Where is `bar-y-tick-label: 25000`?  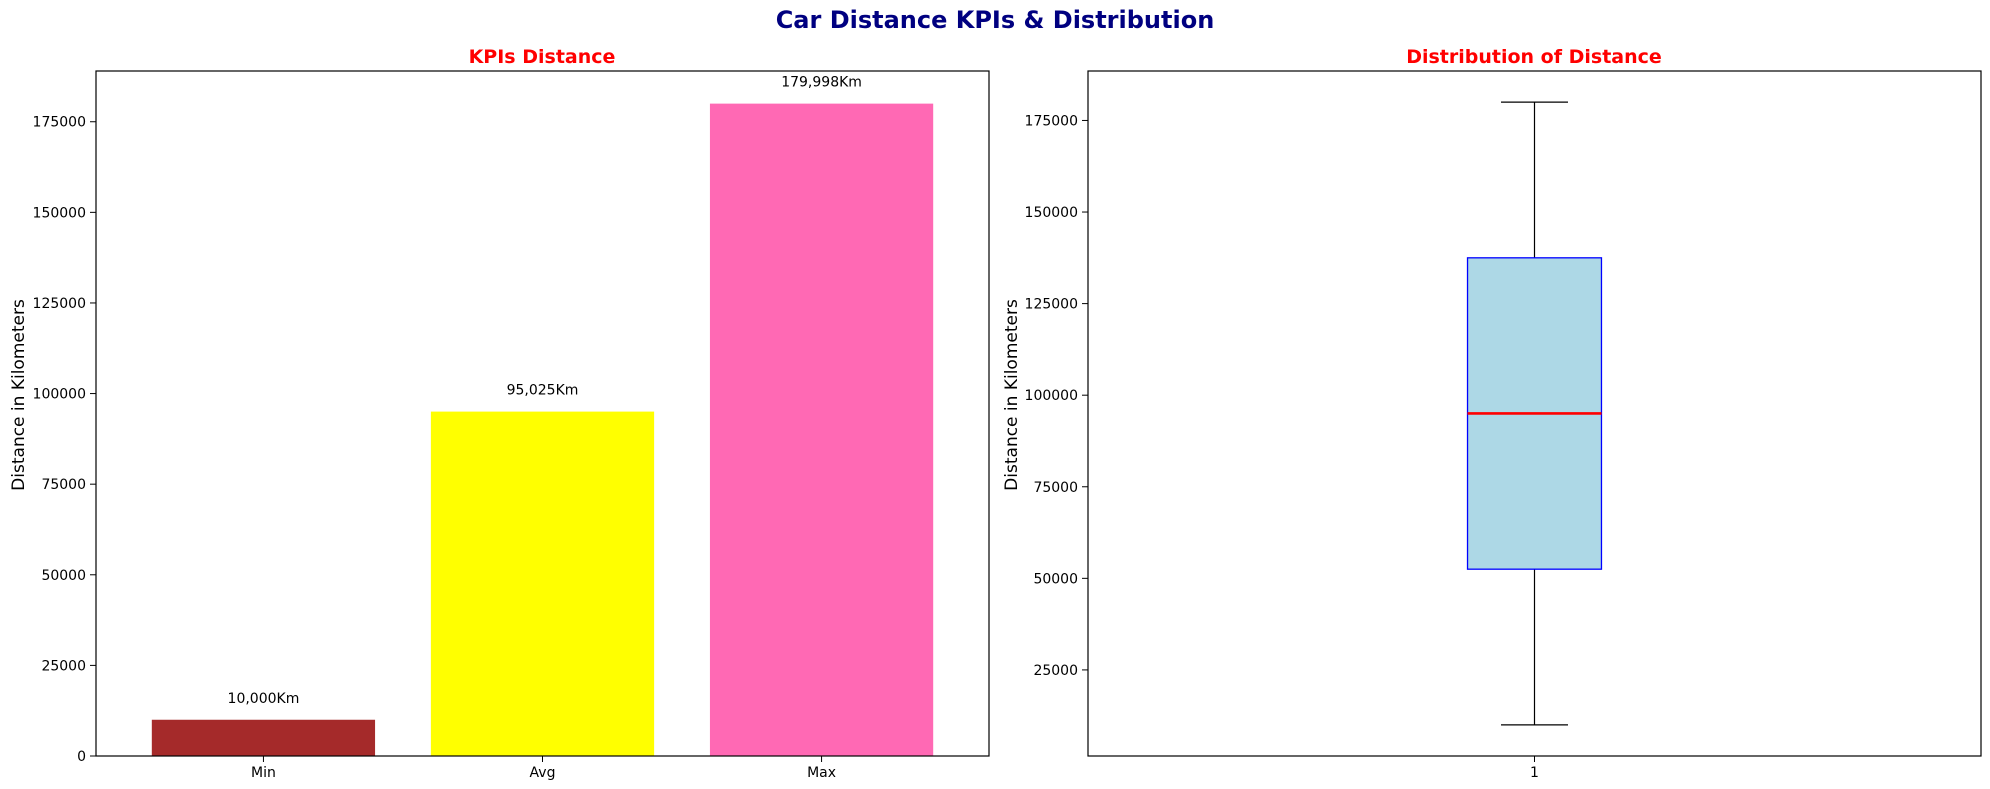
bar-y-tick-label: 25000 is located at coordinates (63, 666).